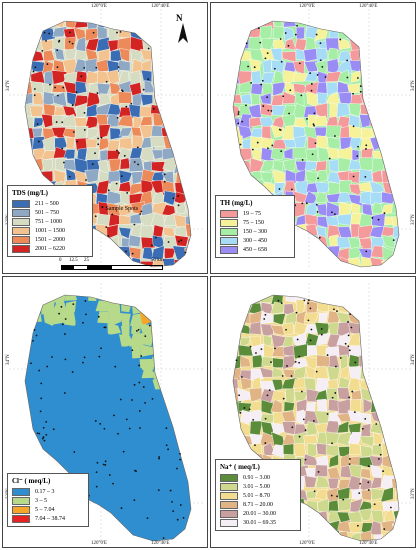 This screenshot has height=550, width=418. Describe the element at coordinates (255, 240) in the screenshot. I see `th-legend-label: 300 – 450` at that location.